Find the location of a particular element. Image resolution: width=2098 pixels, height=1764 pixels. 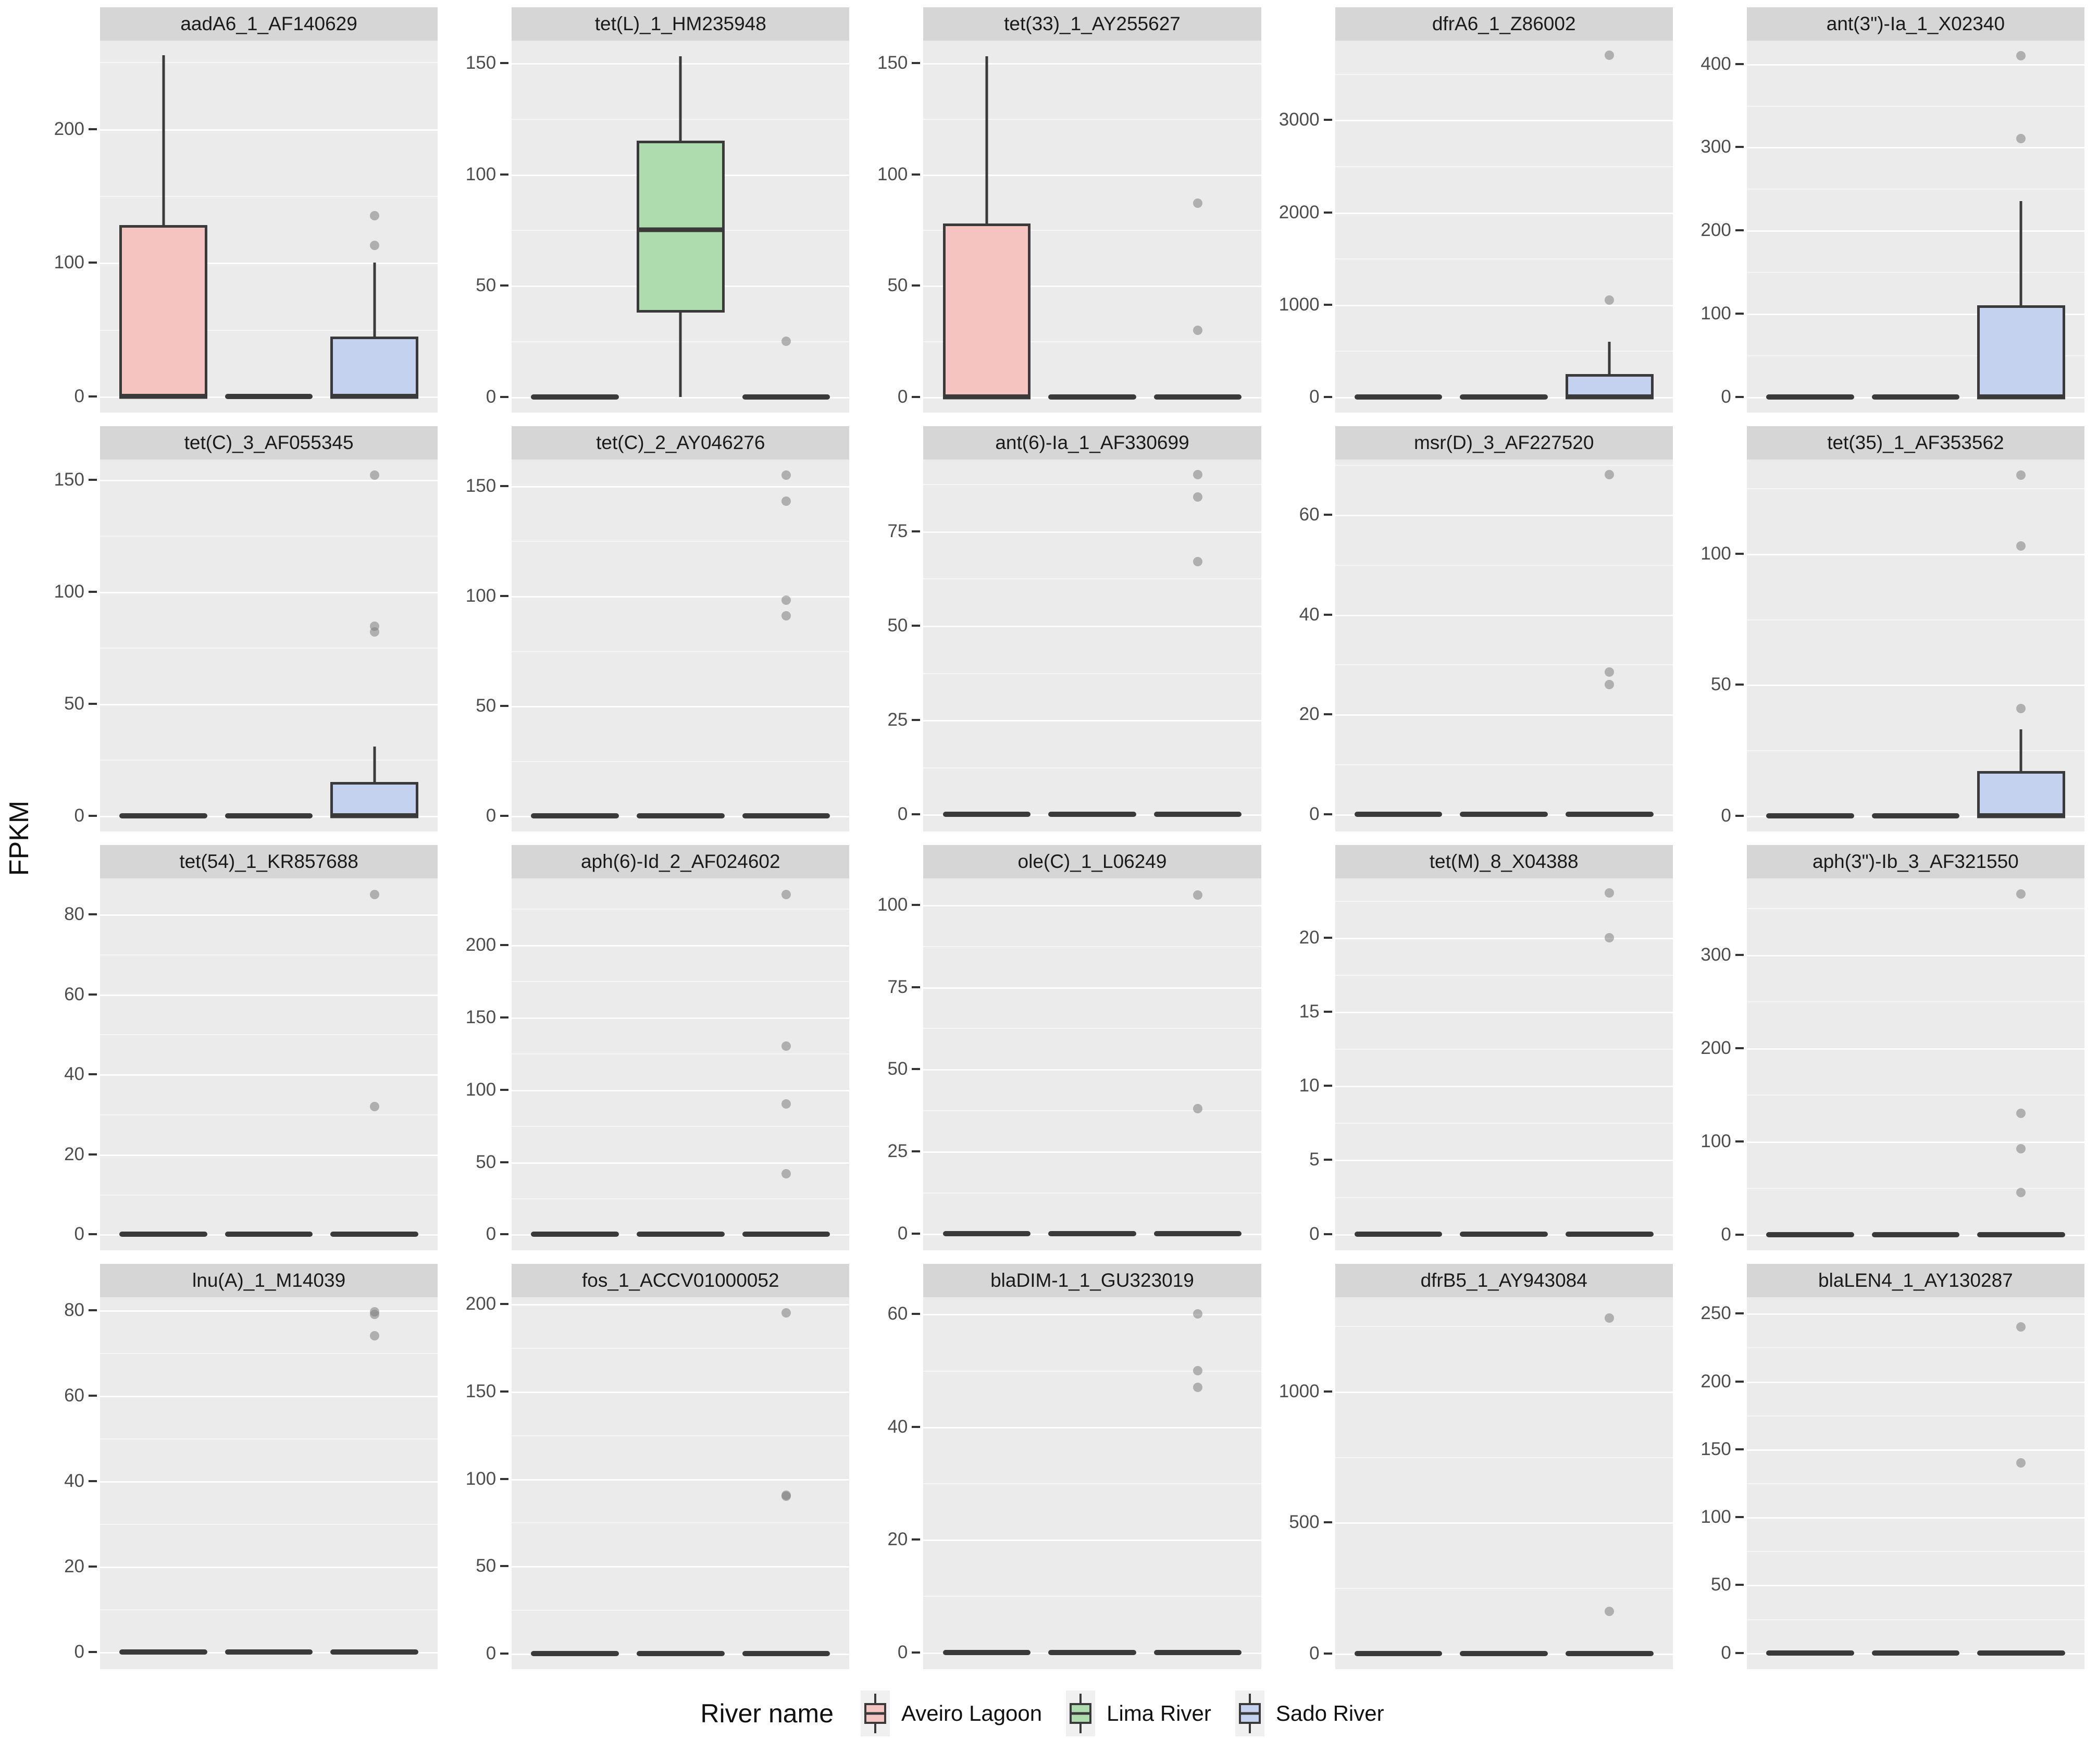

y-tick-label: 150 is located at coordinates (480, 62).